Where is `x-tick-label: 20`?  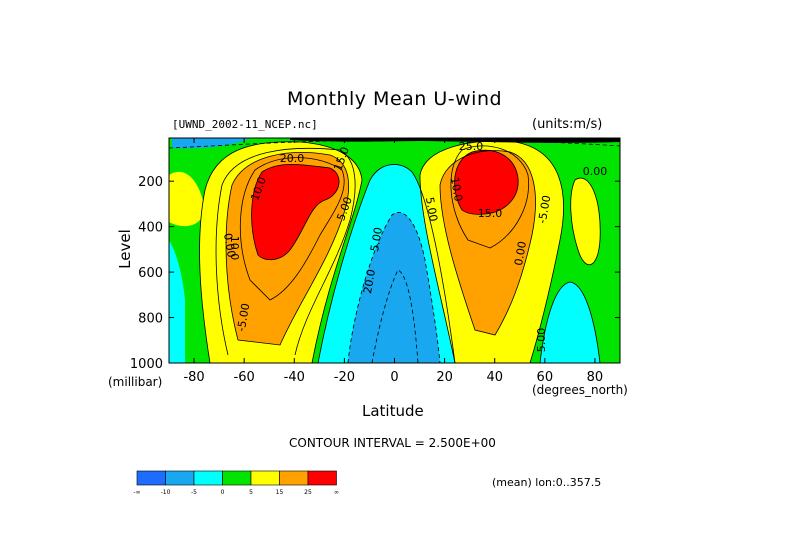
x-tick-label: 20 is located at coordinates (444, 377).